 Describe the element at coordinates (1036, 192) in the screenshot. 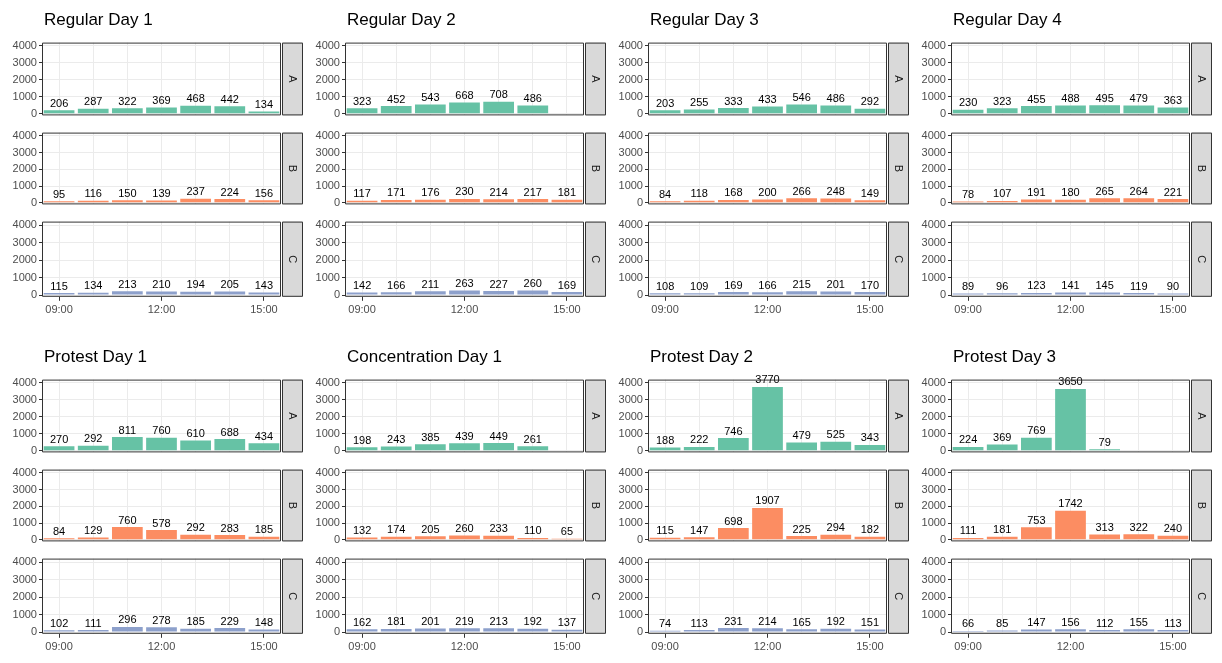

I see `data-label: 191` at that location.